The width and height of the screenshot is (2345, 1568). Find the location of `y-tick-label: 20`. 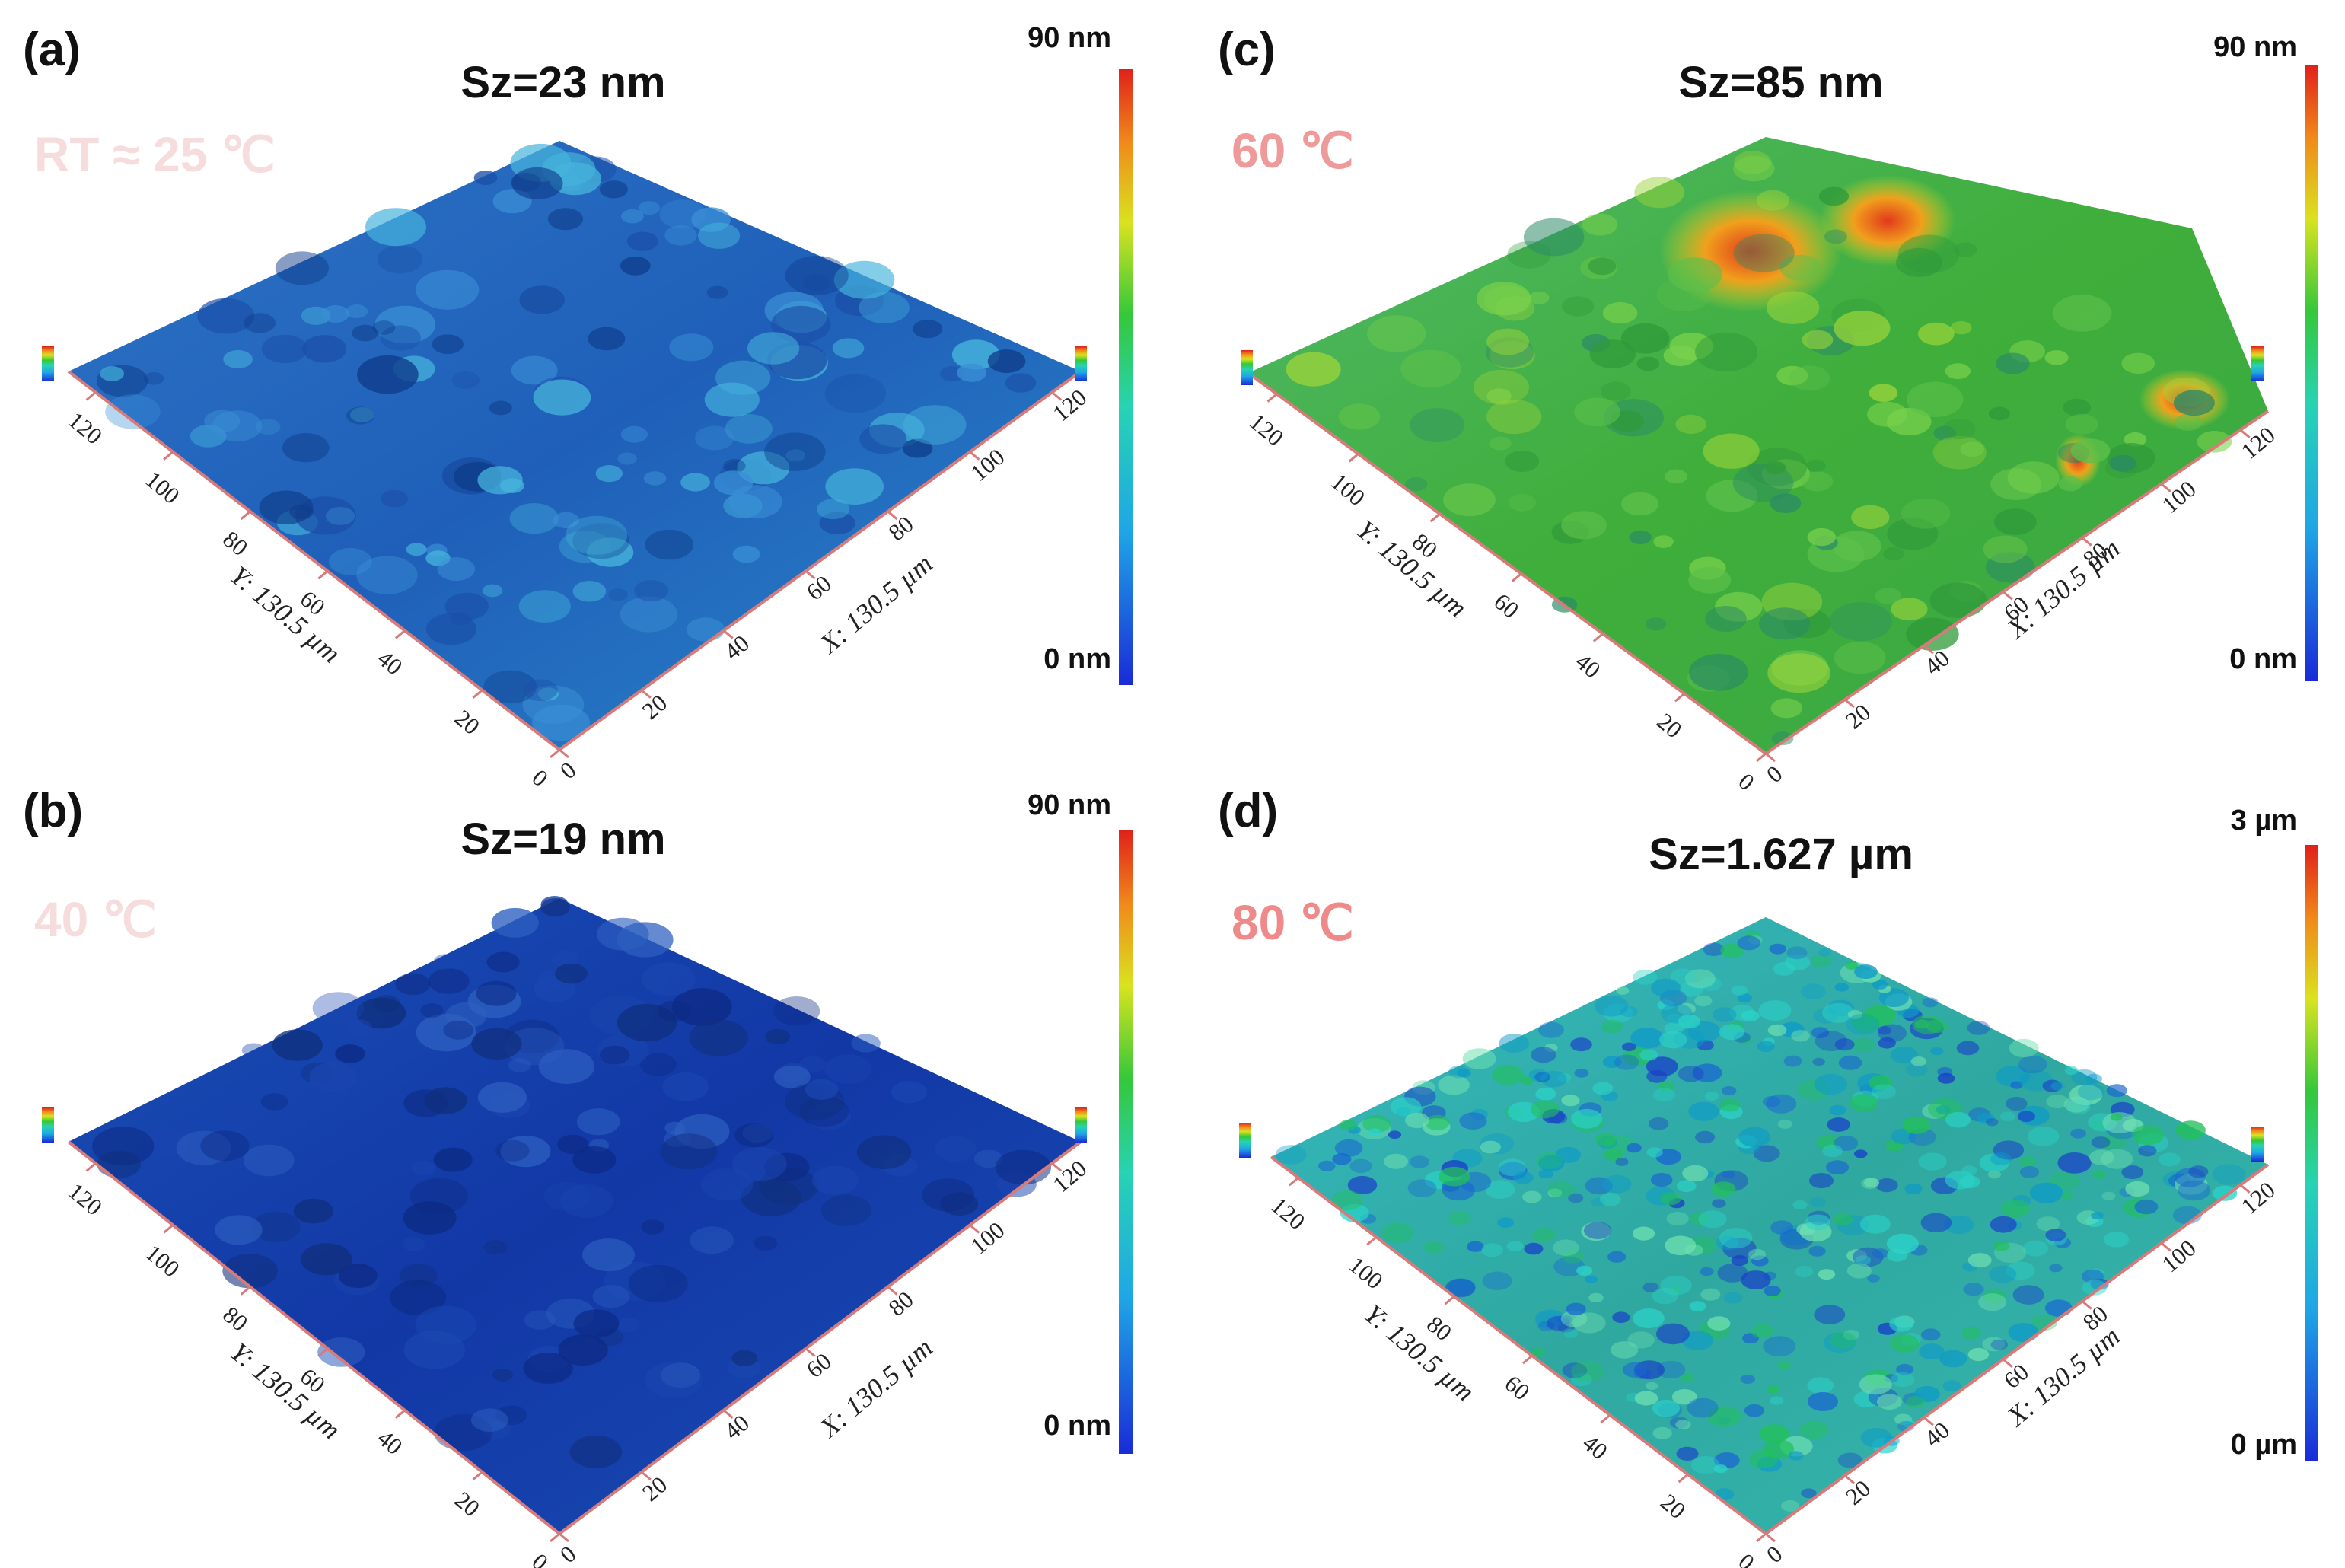

y-tick-label: 20 is located at coordinates (1670, 726).